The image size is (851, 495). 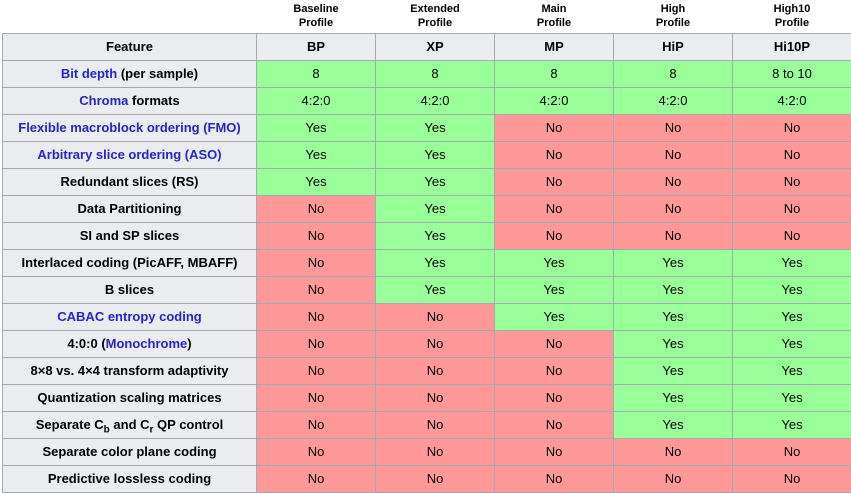 I want to click on feature-text: formats, so click(x=153, y=100).